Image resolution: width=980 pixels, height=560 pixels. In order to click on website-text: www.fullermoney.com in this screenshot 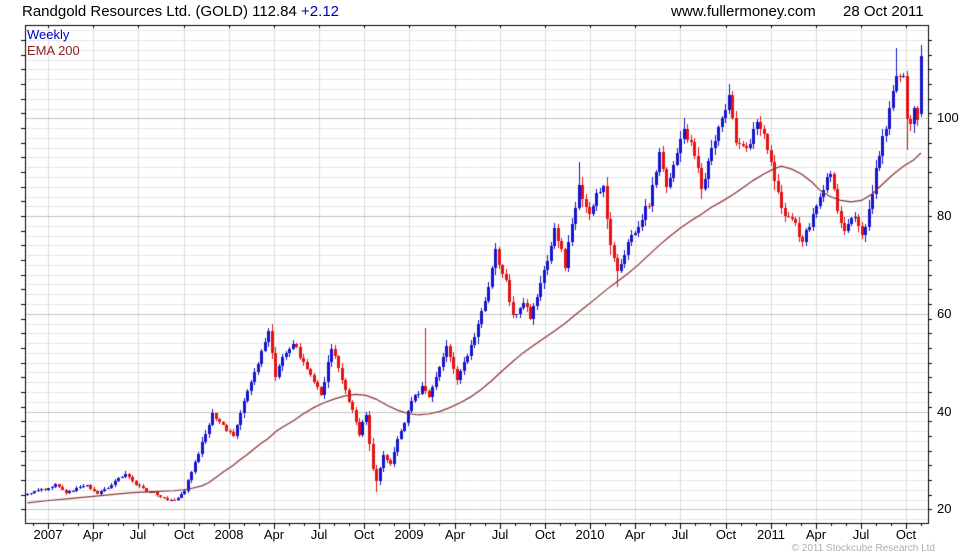, I will do `click(743, 11)`.